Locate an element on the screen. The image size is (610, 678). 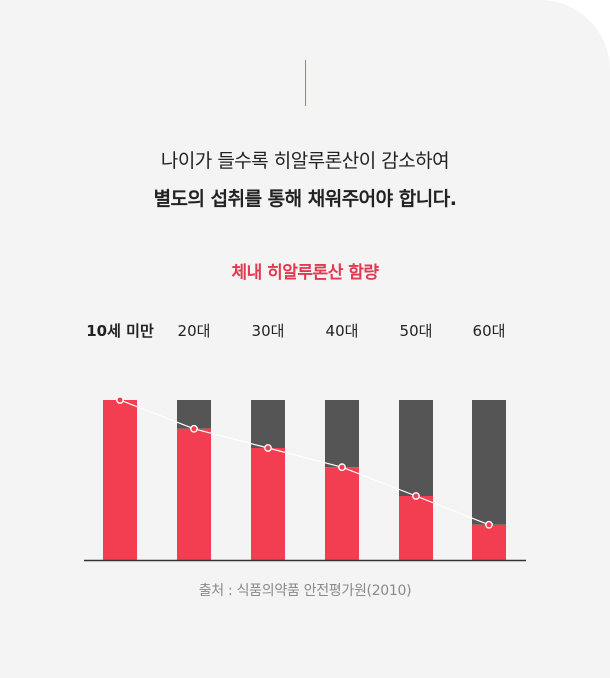
category-label: 60대 is located at coordinates (489, 331).